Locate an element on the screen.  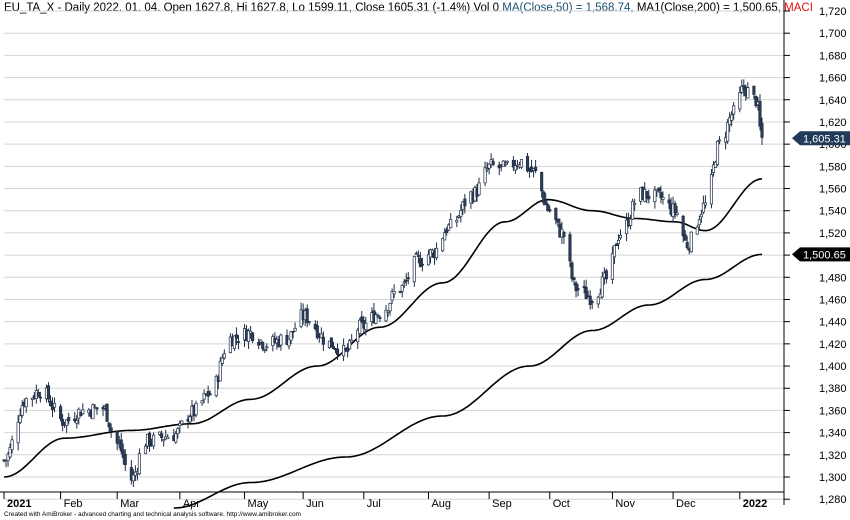
y-tick-label: 1,660 is located at coordinates (833, 79).